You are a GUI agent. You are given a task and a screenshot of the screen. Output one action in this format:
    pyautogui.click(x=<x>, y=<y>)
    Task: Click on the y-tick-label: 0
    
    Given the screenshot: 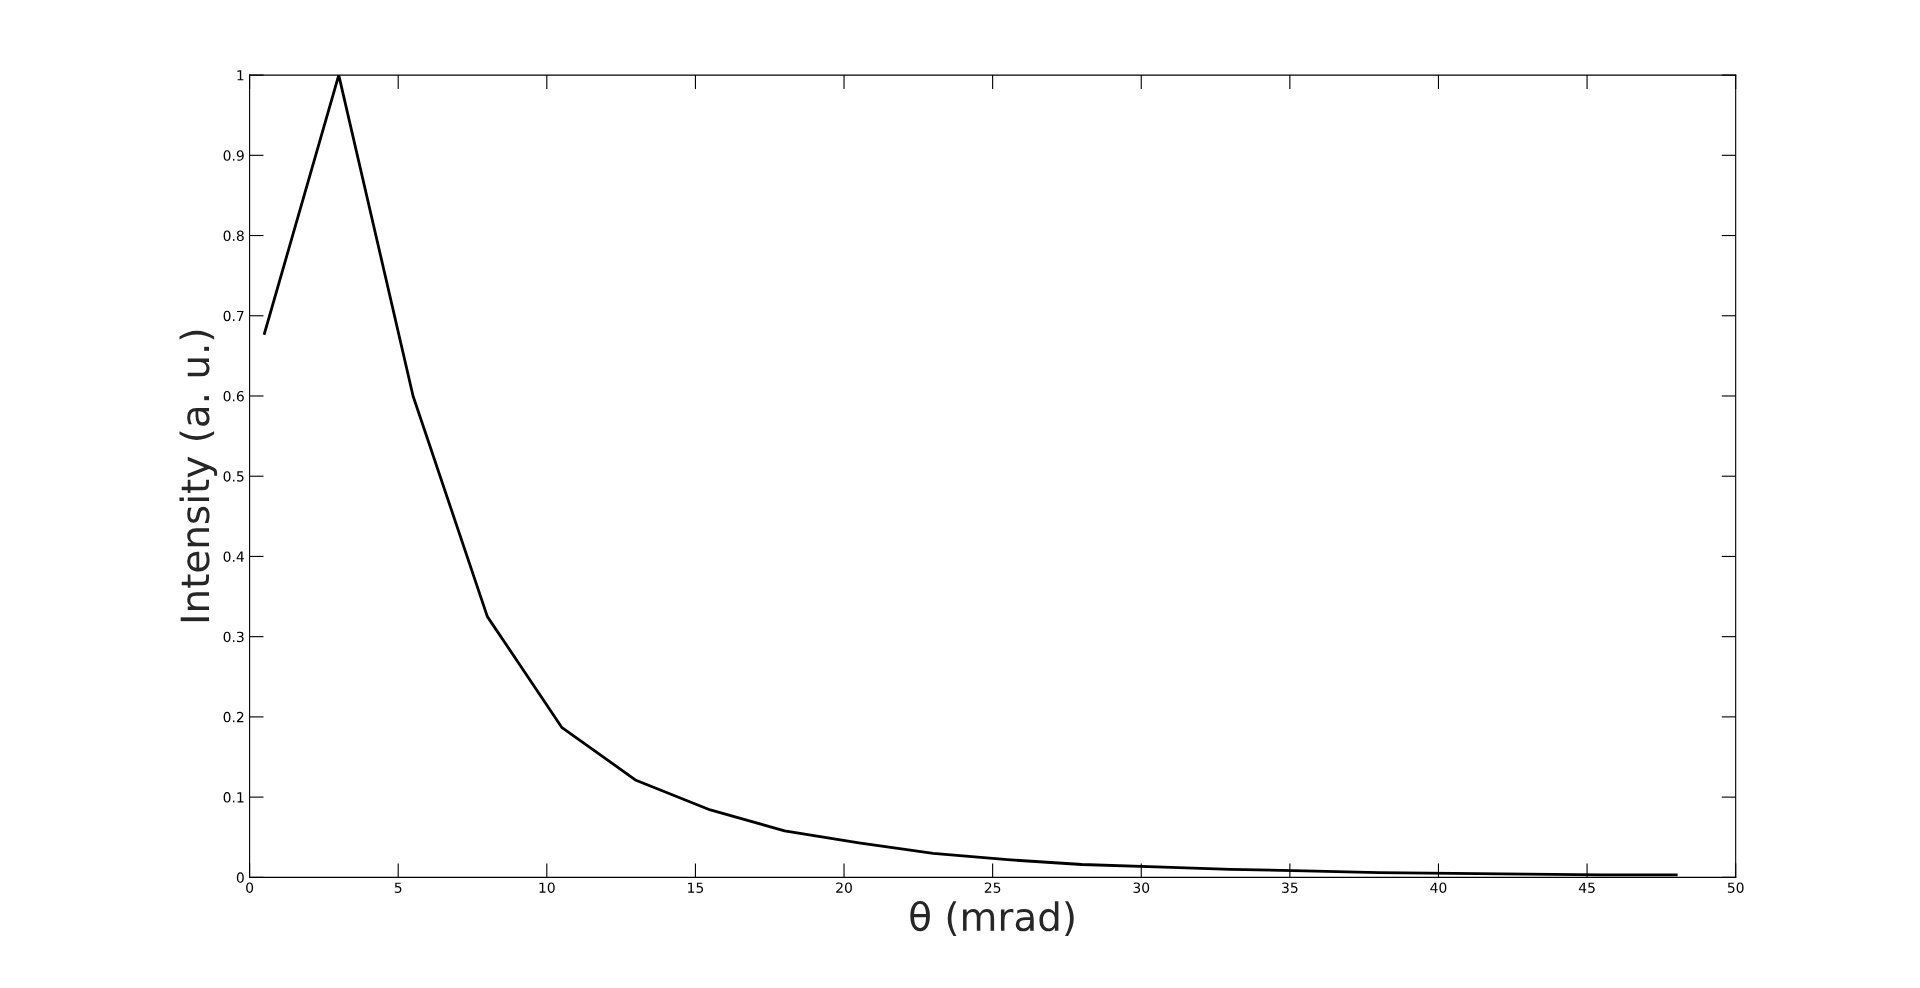 What is the action you would take?
    pyautogui.click(x=240, y=877)
    